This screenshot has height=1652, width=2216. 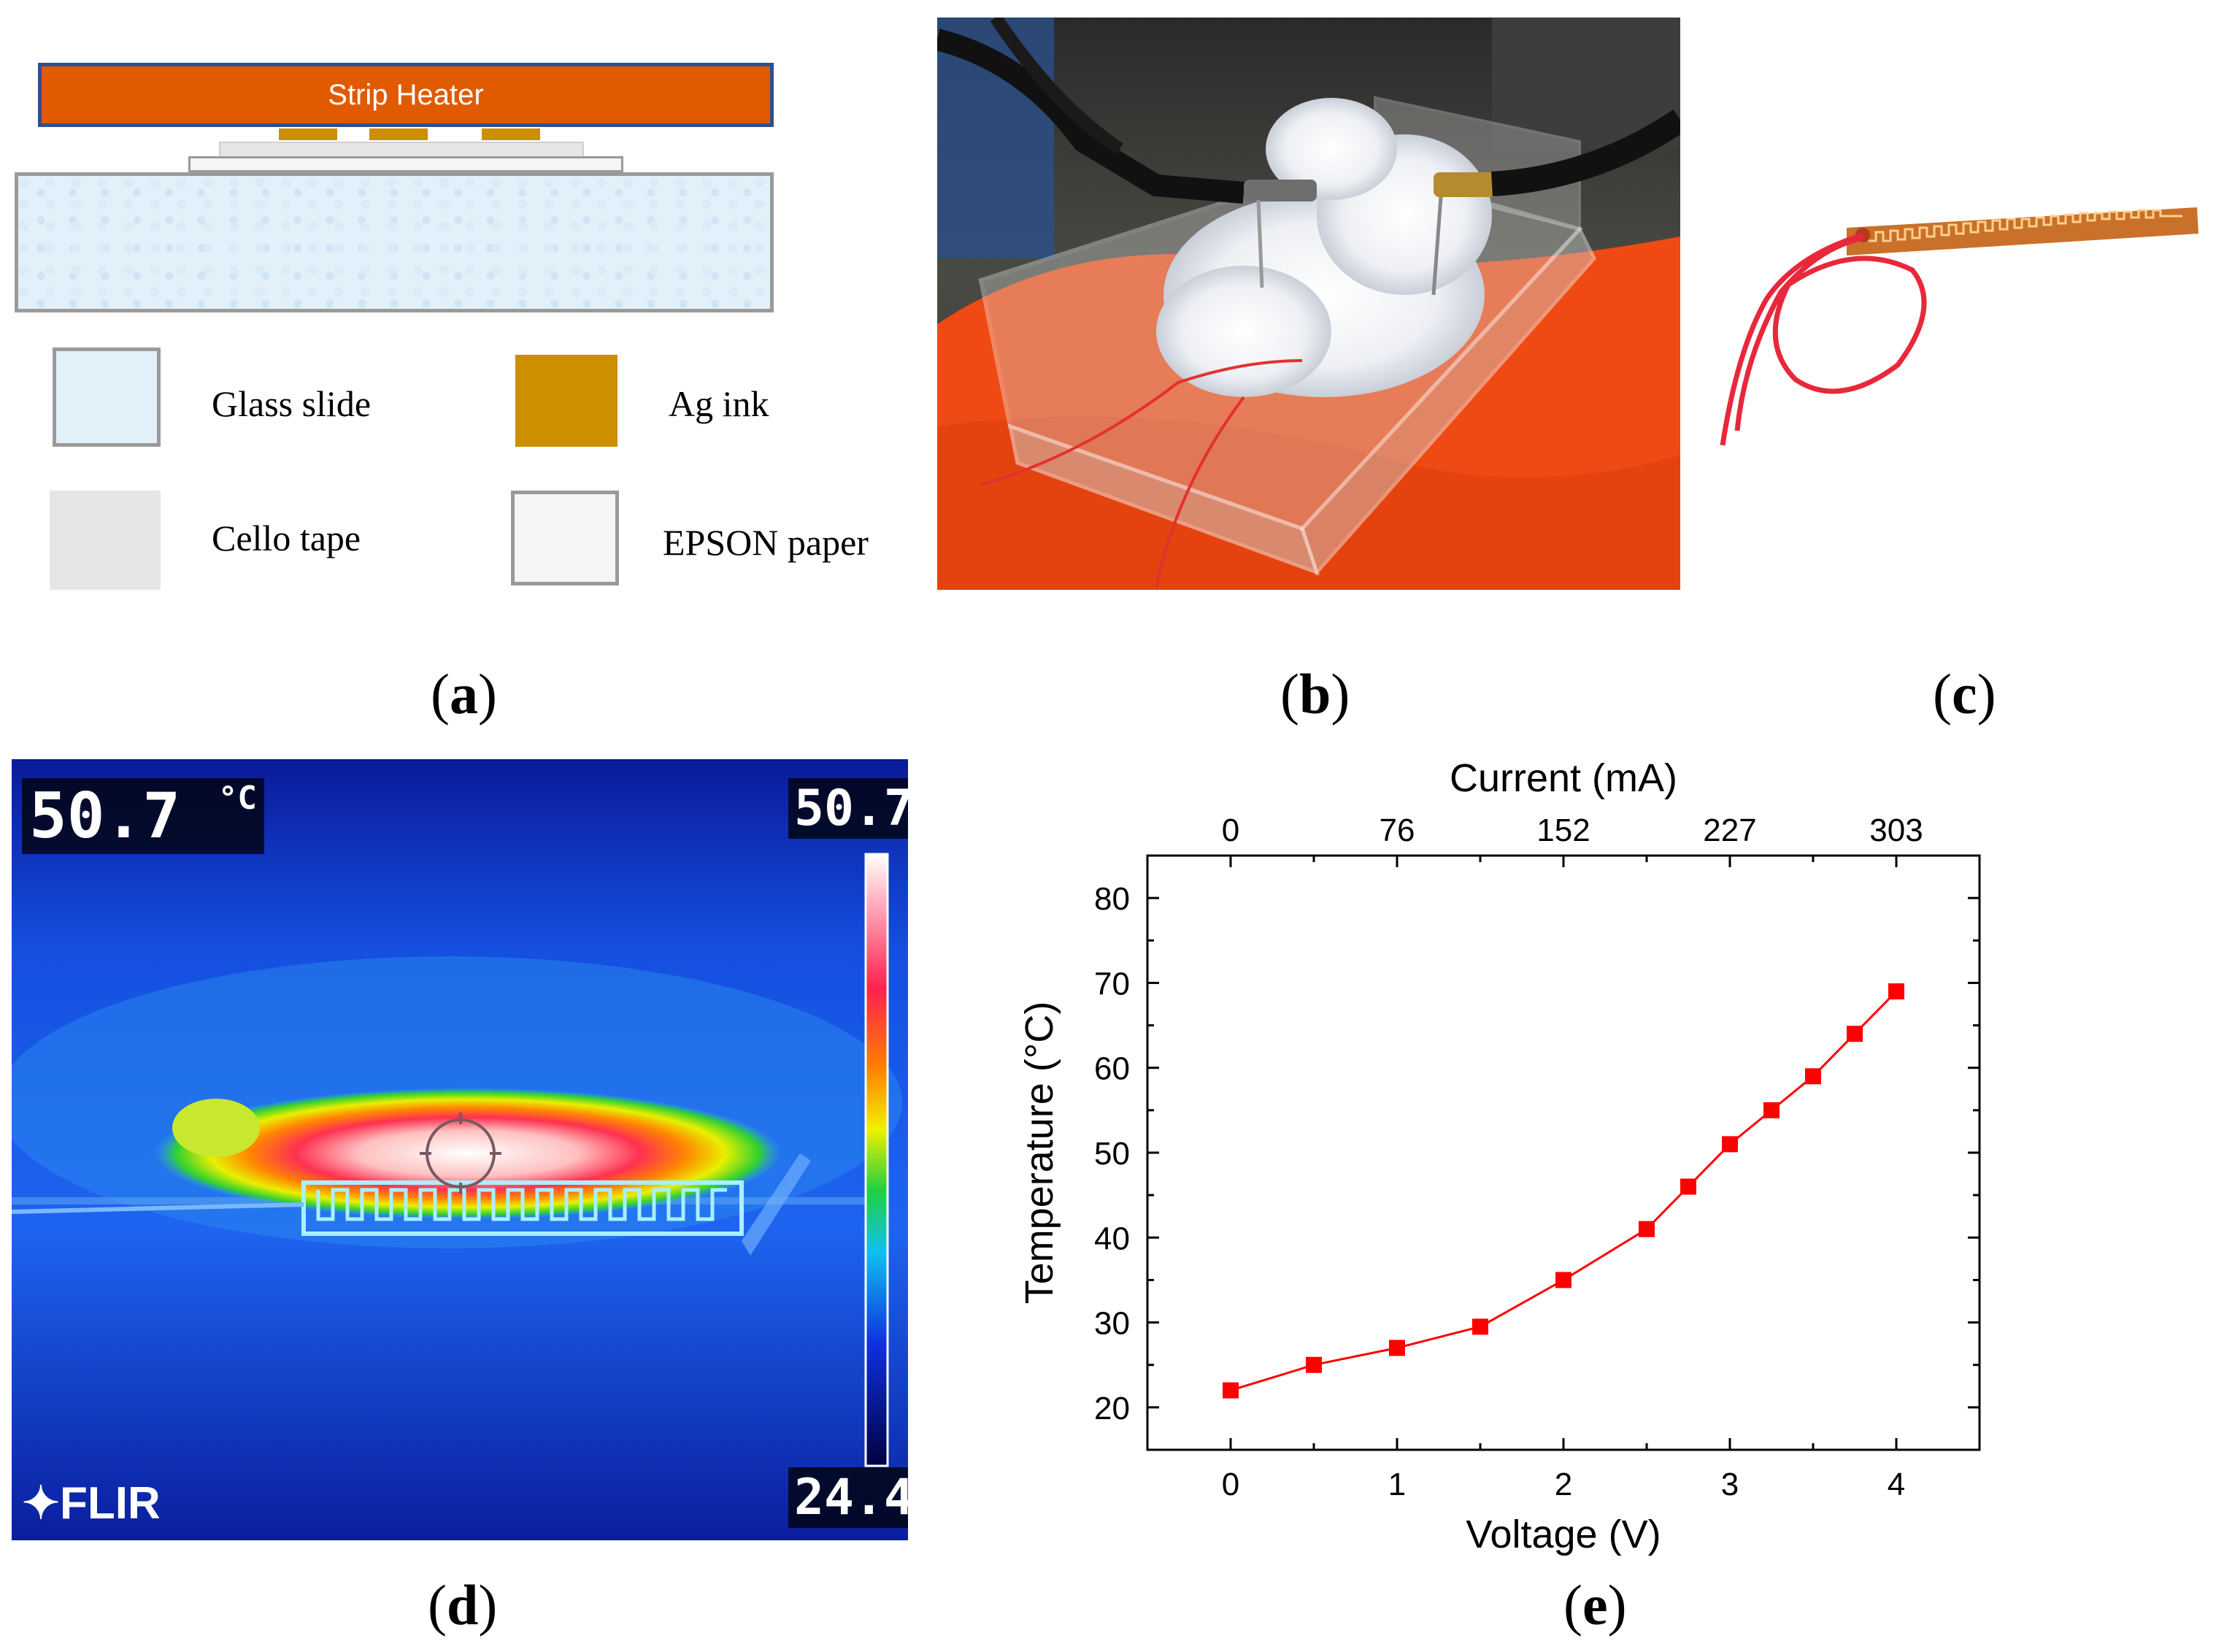 What do you see at coordinates (1112, 1324) in the screenshot?
I see `y-tick-label: 30` at bounding box center [1112, 1324].